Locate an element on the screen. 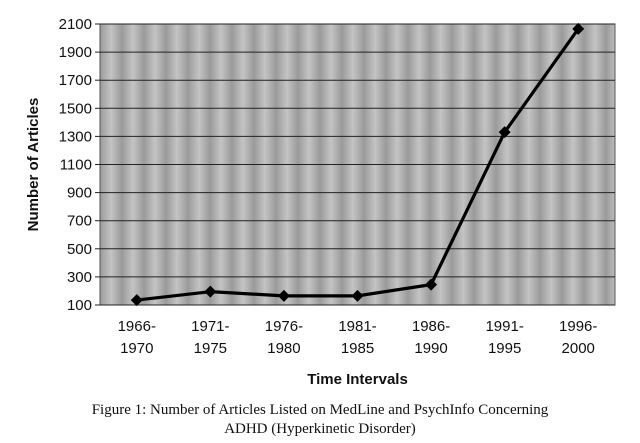 The image size is (640, 443). y-axis-label: Number of Articles is located at coordinates (33, 165).